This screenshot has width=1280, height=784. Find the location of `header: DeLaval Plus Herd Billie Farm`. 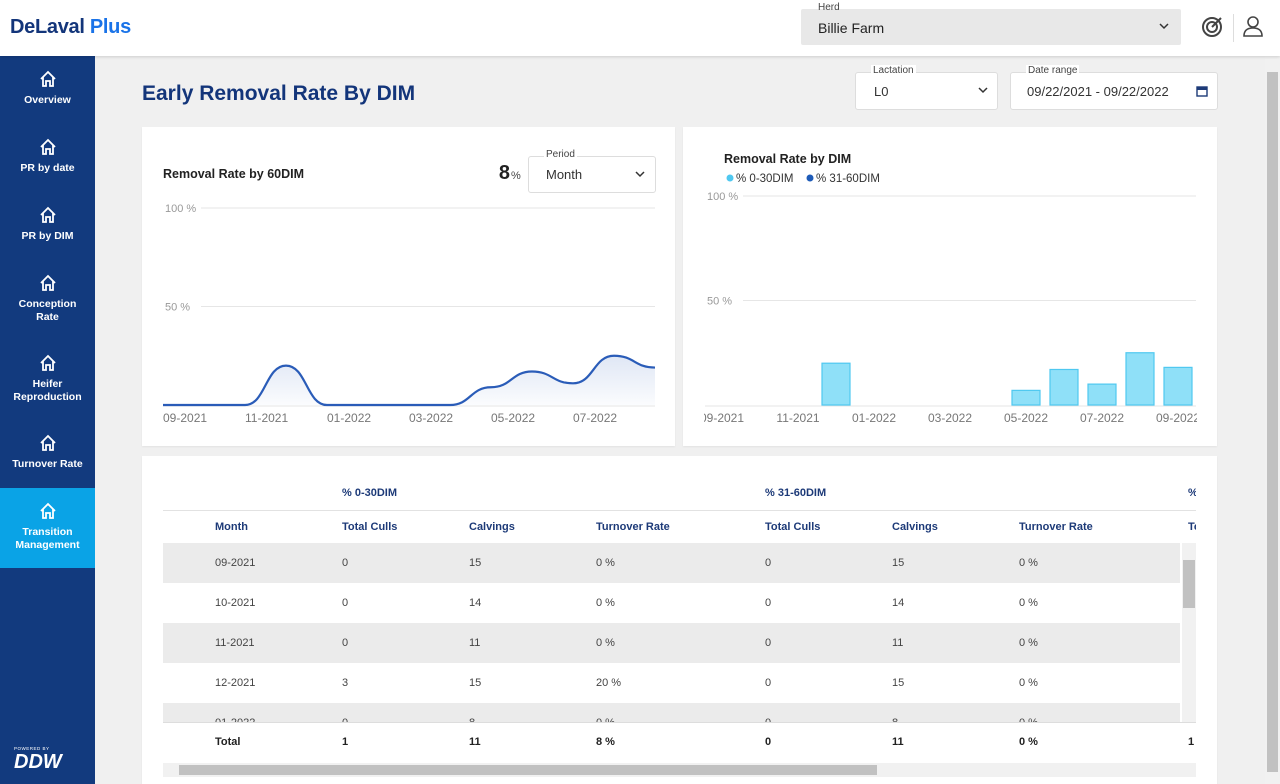

header: DeLaval Plus Herd Billie Farm is located at coordinates (640, 28).